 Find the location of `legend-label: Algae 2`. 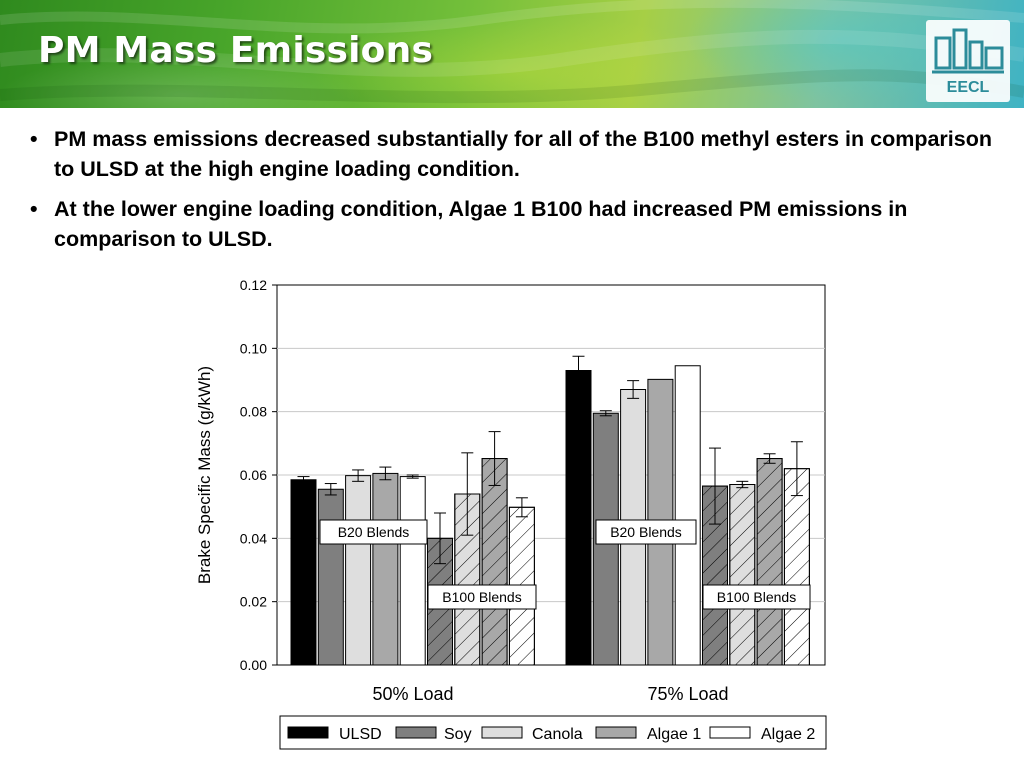

legend-label: Algae 2 is located at coordinates (788, 734).